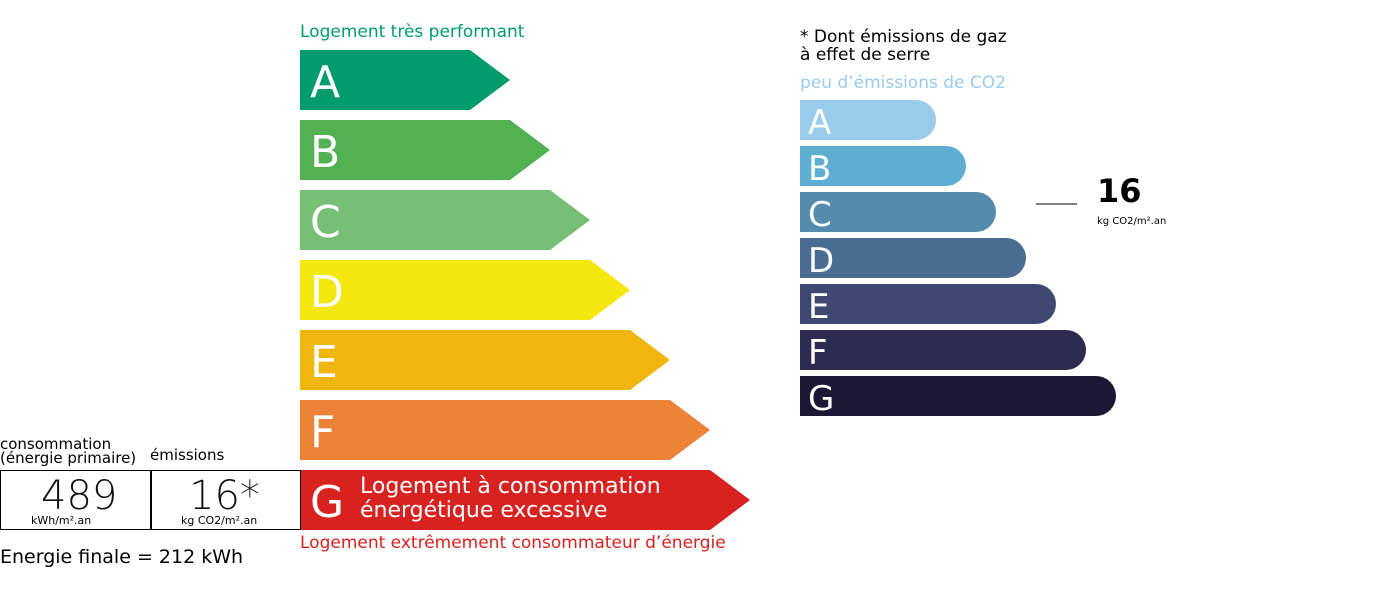 The image size is (1400, 600). Describe the element at coordinates (187, 455) in the screenshot. I see `emissions-label: émissions` at that location.